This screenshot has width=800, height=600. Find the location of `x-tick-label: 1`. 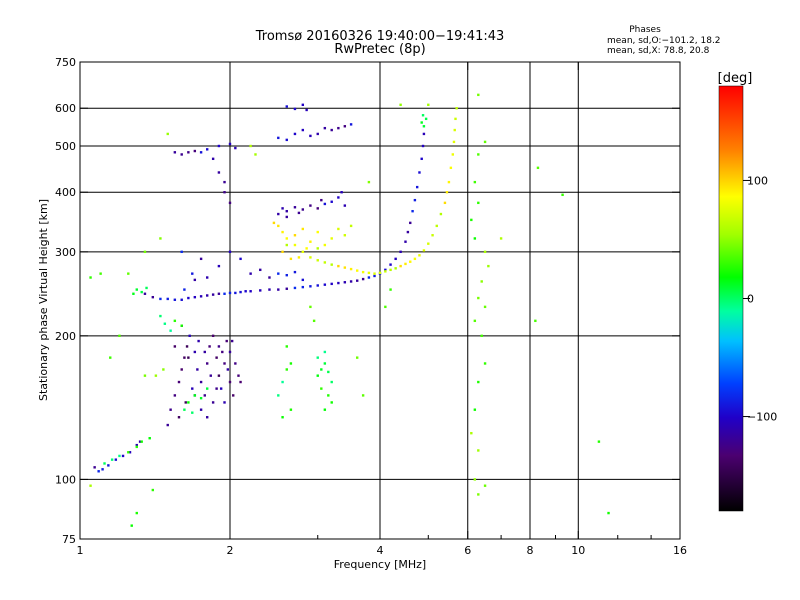

x-tick-label: 1 is located at coordinates (80, 550).